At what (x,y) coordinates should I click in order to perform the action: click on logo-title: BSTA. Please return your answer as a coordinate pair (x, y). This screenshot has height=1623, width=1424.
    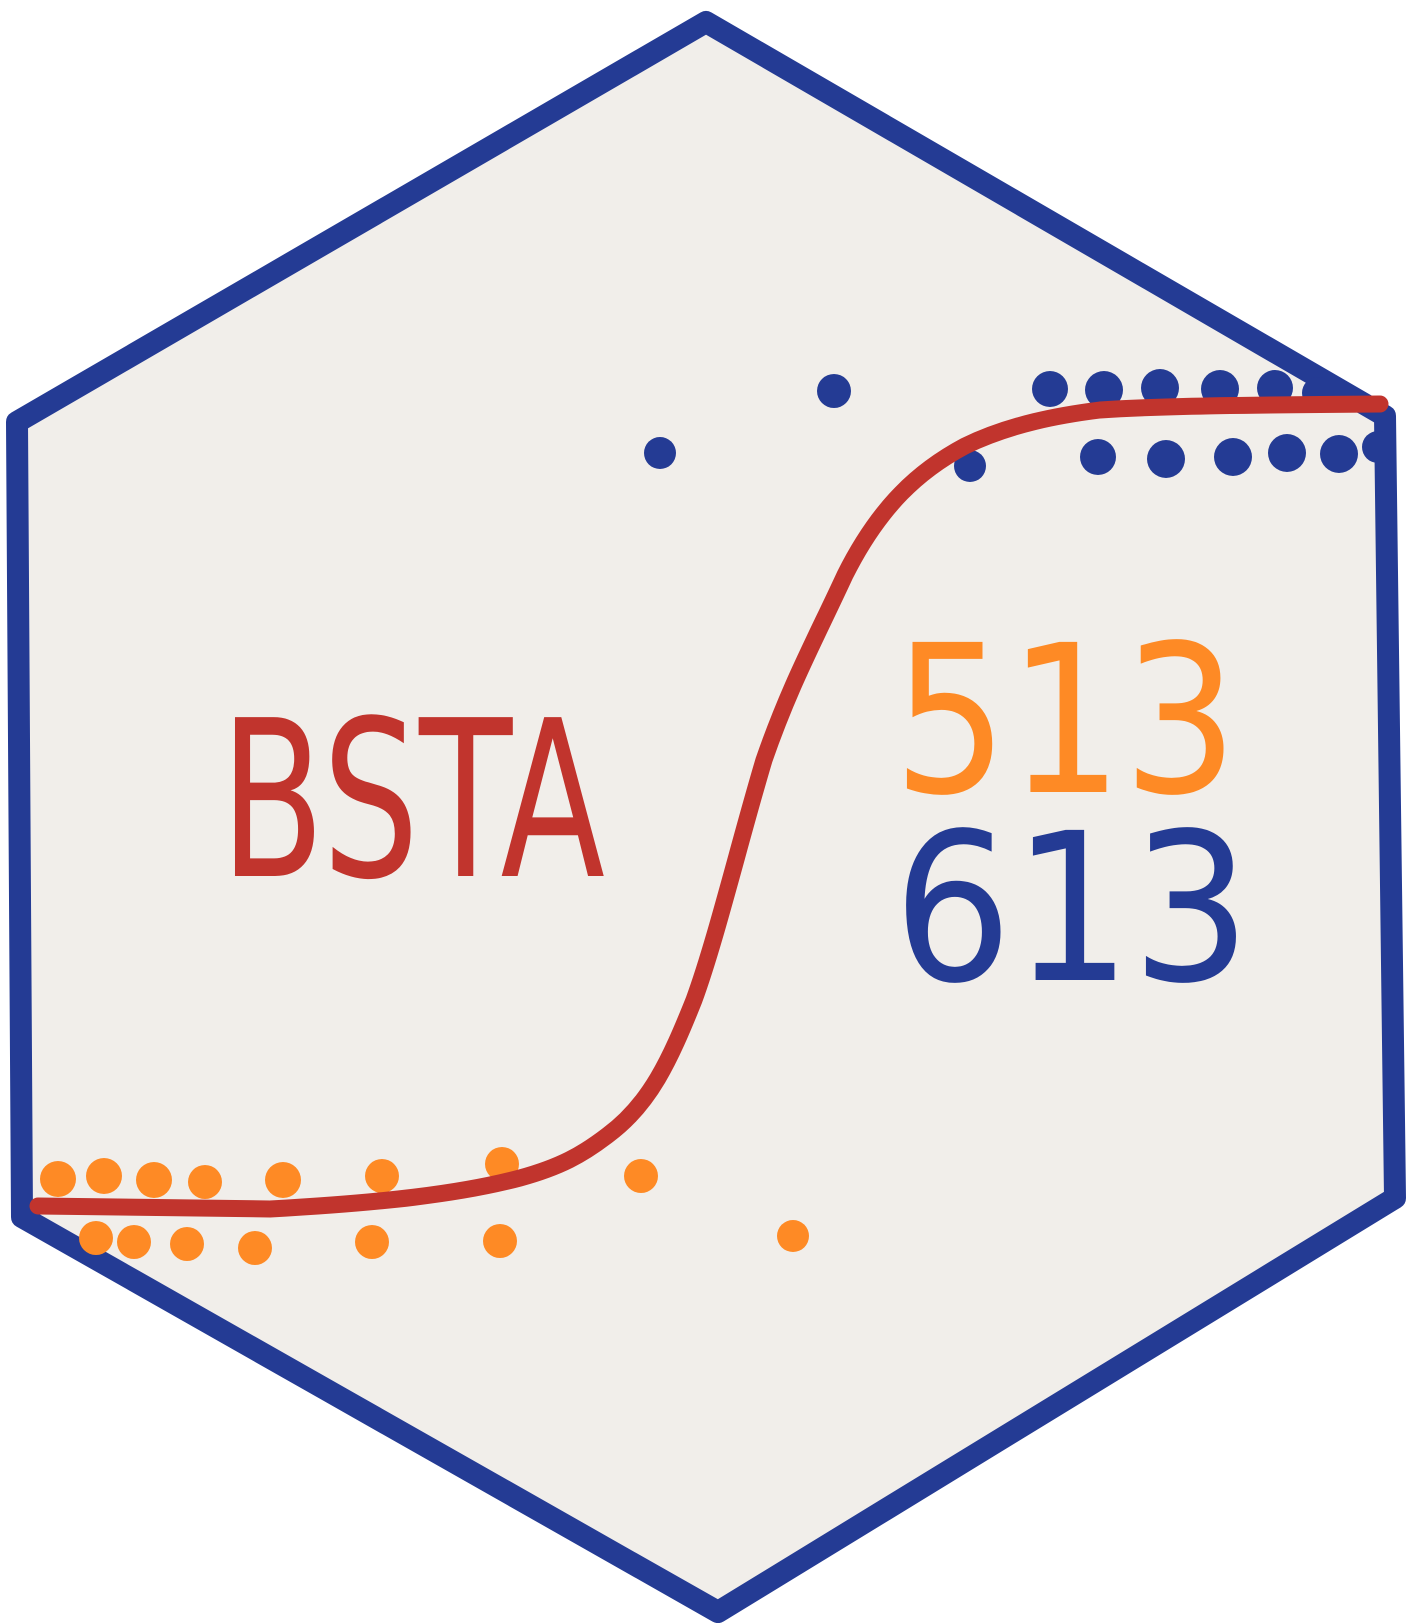
    Looking at the image, I should click on (412, 801).